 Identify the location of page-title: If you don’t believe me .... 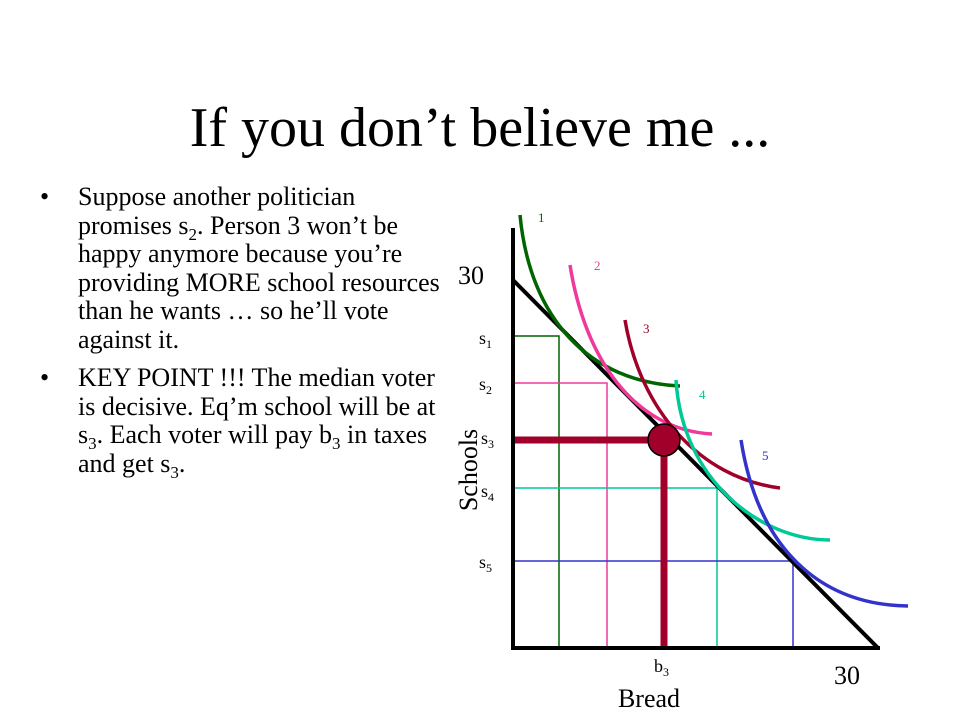
(480, 128).